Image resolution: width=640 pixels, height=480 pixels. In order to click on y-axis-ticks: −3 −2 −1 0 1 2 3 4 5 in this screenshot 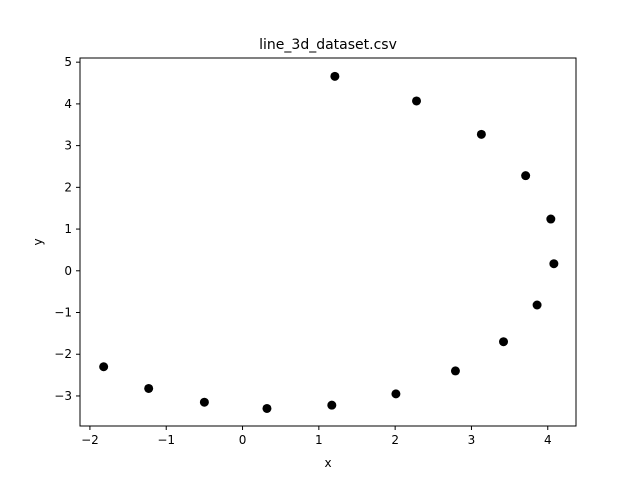, I will do `click(67, 229)`.